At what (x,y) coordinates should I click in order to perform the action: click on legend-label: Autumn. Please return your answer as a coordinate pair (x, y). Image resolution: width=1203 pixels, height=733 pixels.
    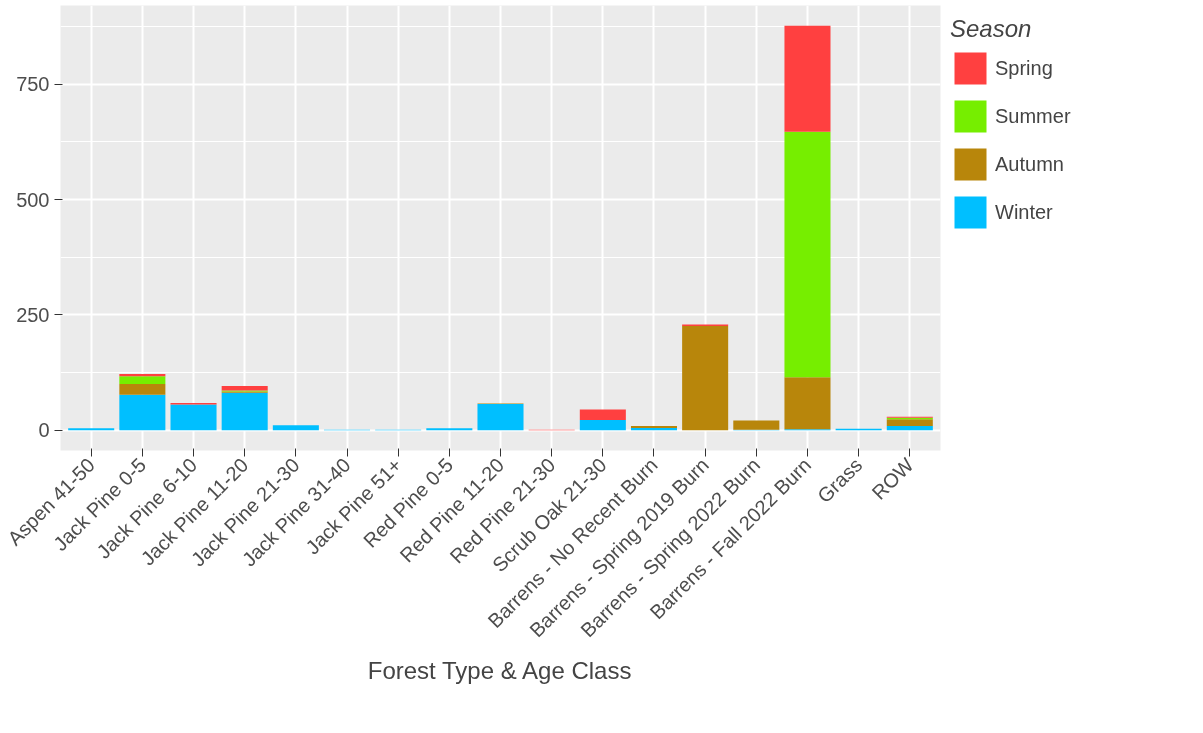
    Looking at the image, I should click on (1029, 164).